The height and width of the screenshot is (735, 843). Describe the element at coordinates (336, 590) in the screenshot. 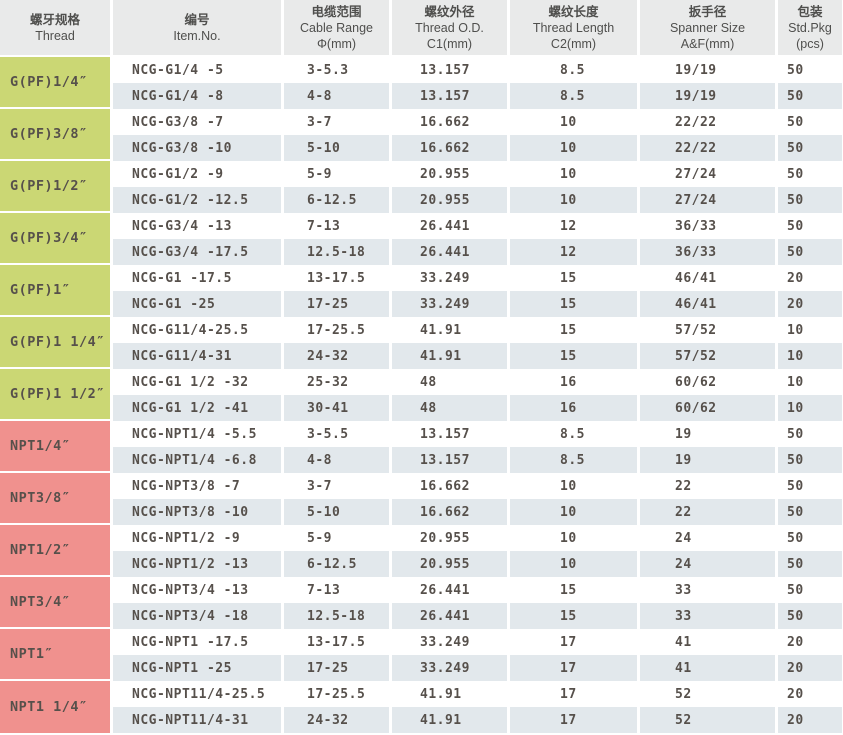

I see `cable-range-cell: 7-13` at that location.